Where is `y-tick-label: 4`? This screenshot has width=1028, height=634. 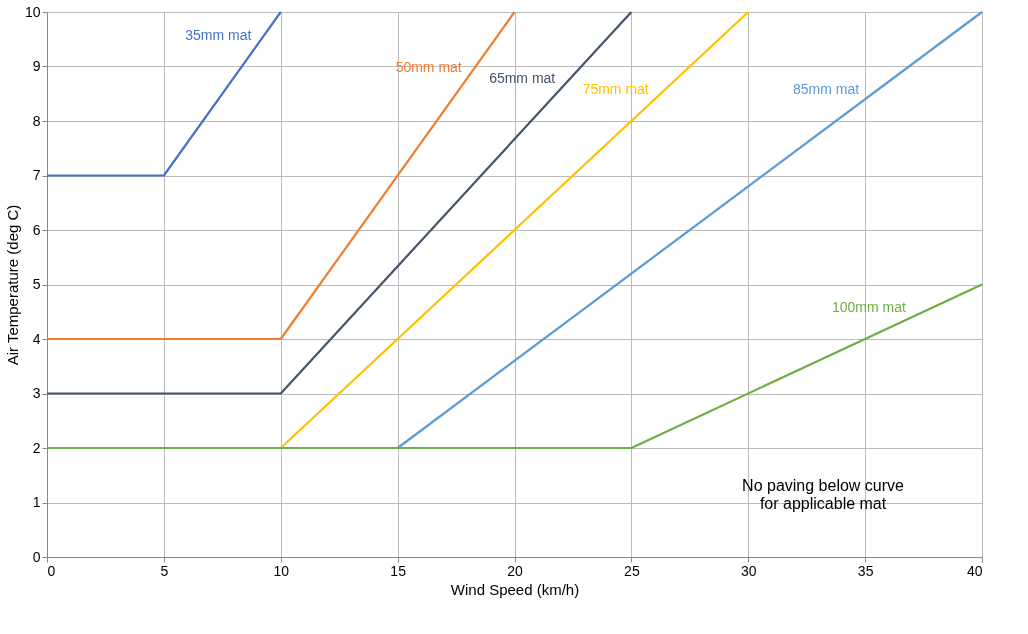 y-tick-label: 4 is located at coordinates (36, 338).